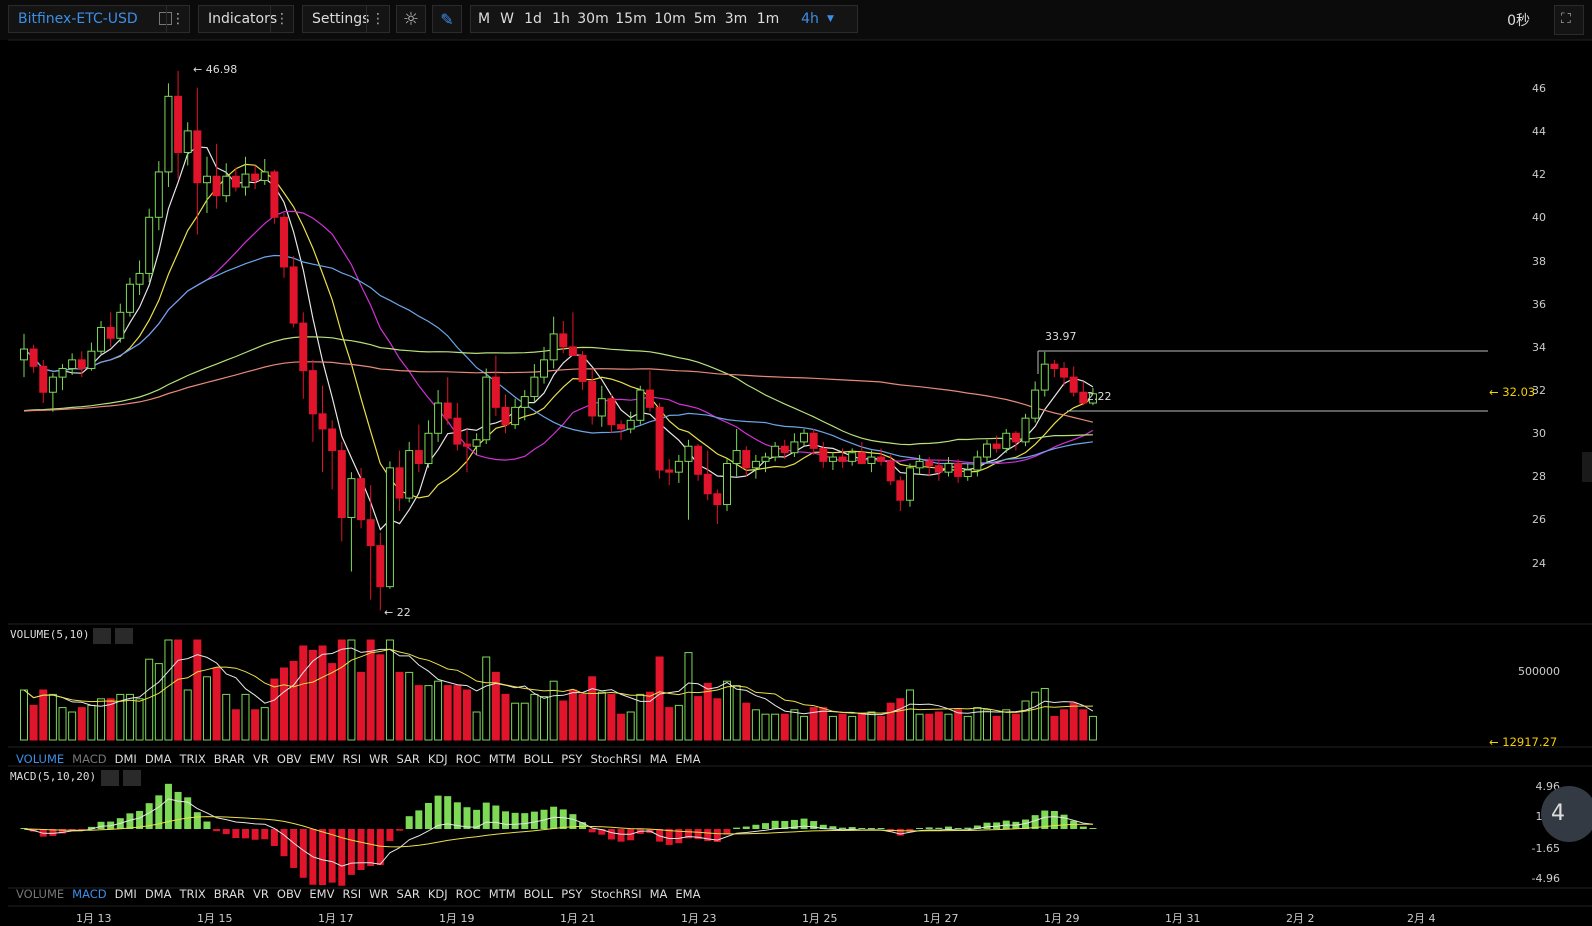 Image resolution: width=1592 pixels, height=926 pixels. What do you see at coordinates (132, 778) in the screenshot?
I see `macd-close-icon` at bounding box center [132, 778].